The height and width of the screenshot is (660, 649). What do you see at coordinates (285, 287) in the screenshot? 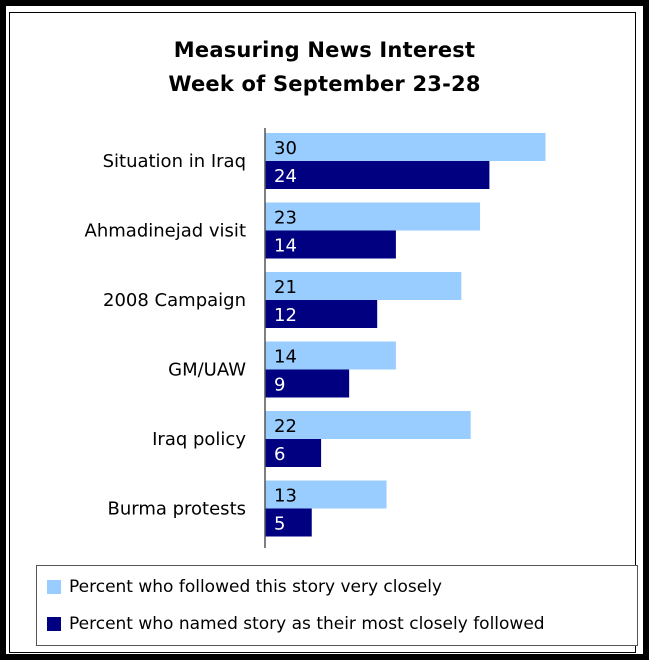
I see `data-label-2008-campaign-series1: 21` at bounding box center [285, 287].